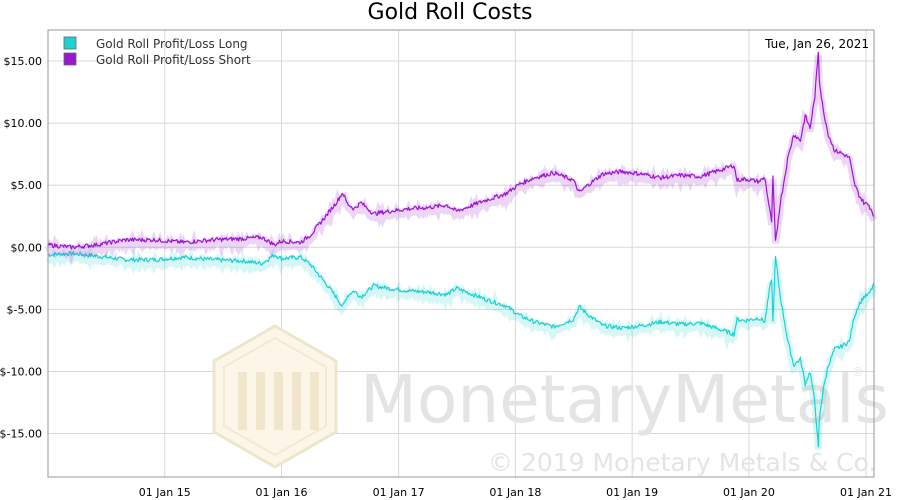  What do you see at coordinates (21, 371) in the screenshot?
I see `y-tick-label: $-10.00` at bounding box center [21, 371].